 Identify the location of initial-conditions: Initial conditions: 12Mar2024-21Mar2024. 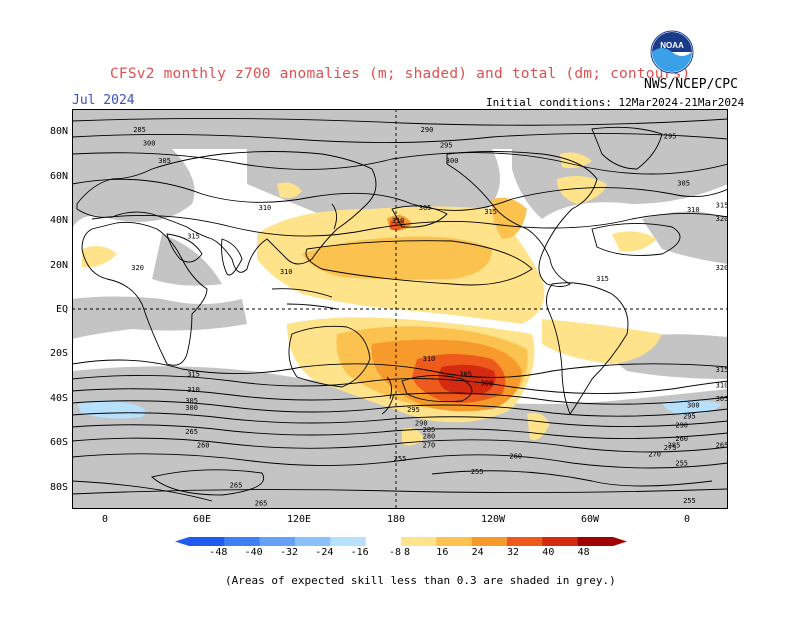
(615, 102).